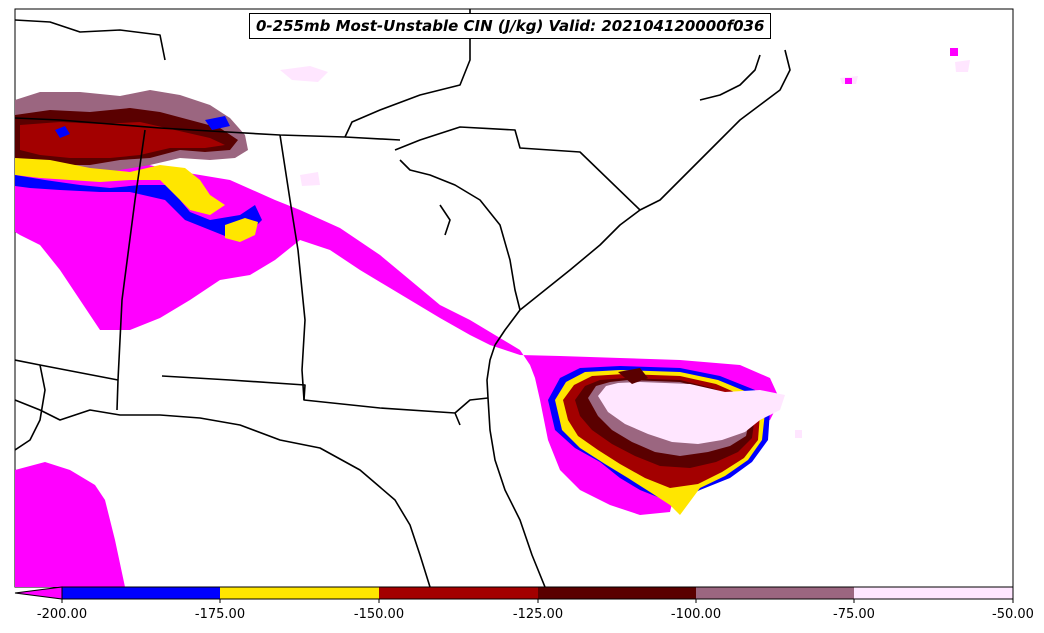  I want to click on cin-blue-northwest, so click(138, 206).